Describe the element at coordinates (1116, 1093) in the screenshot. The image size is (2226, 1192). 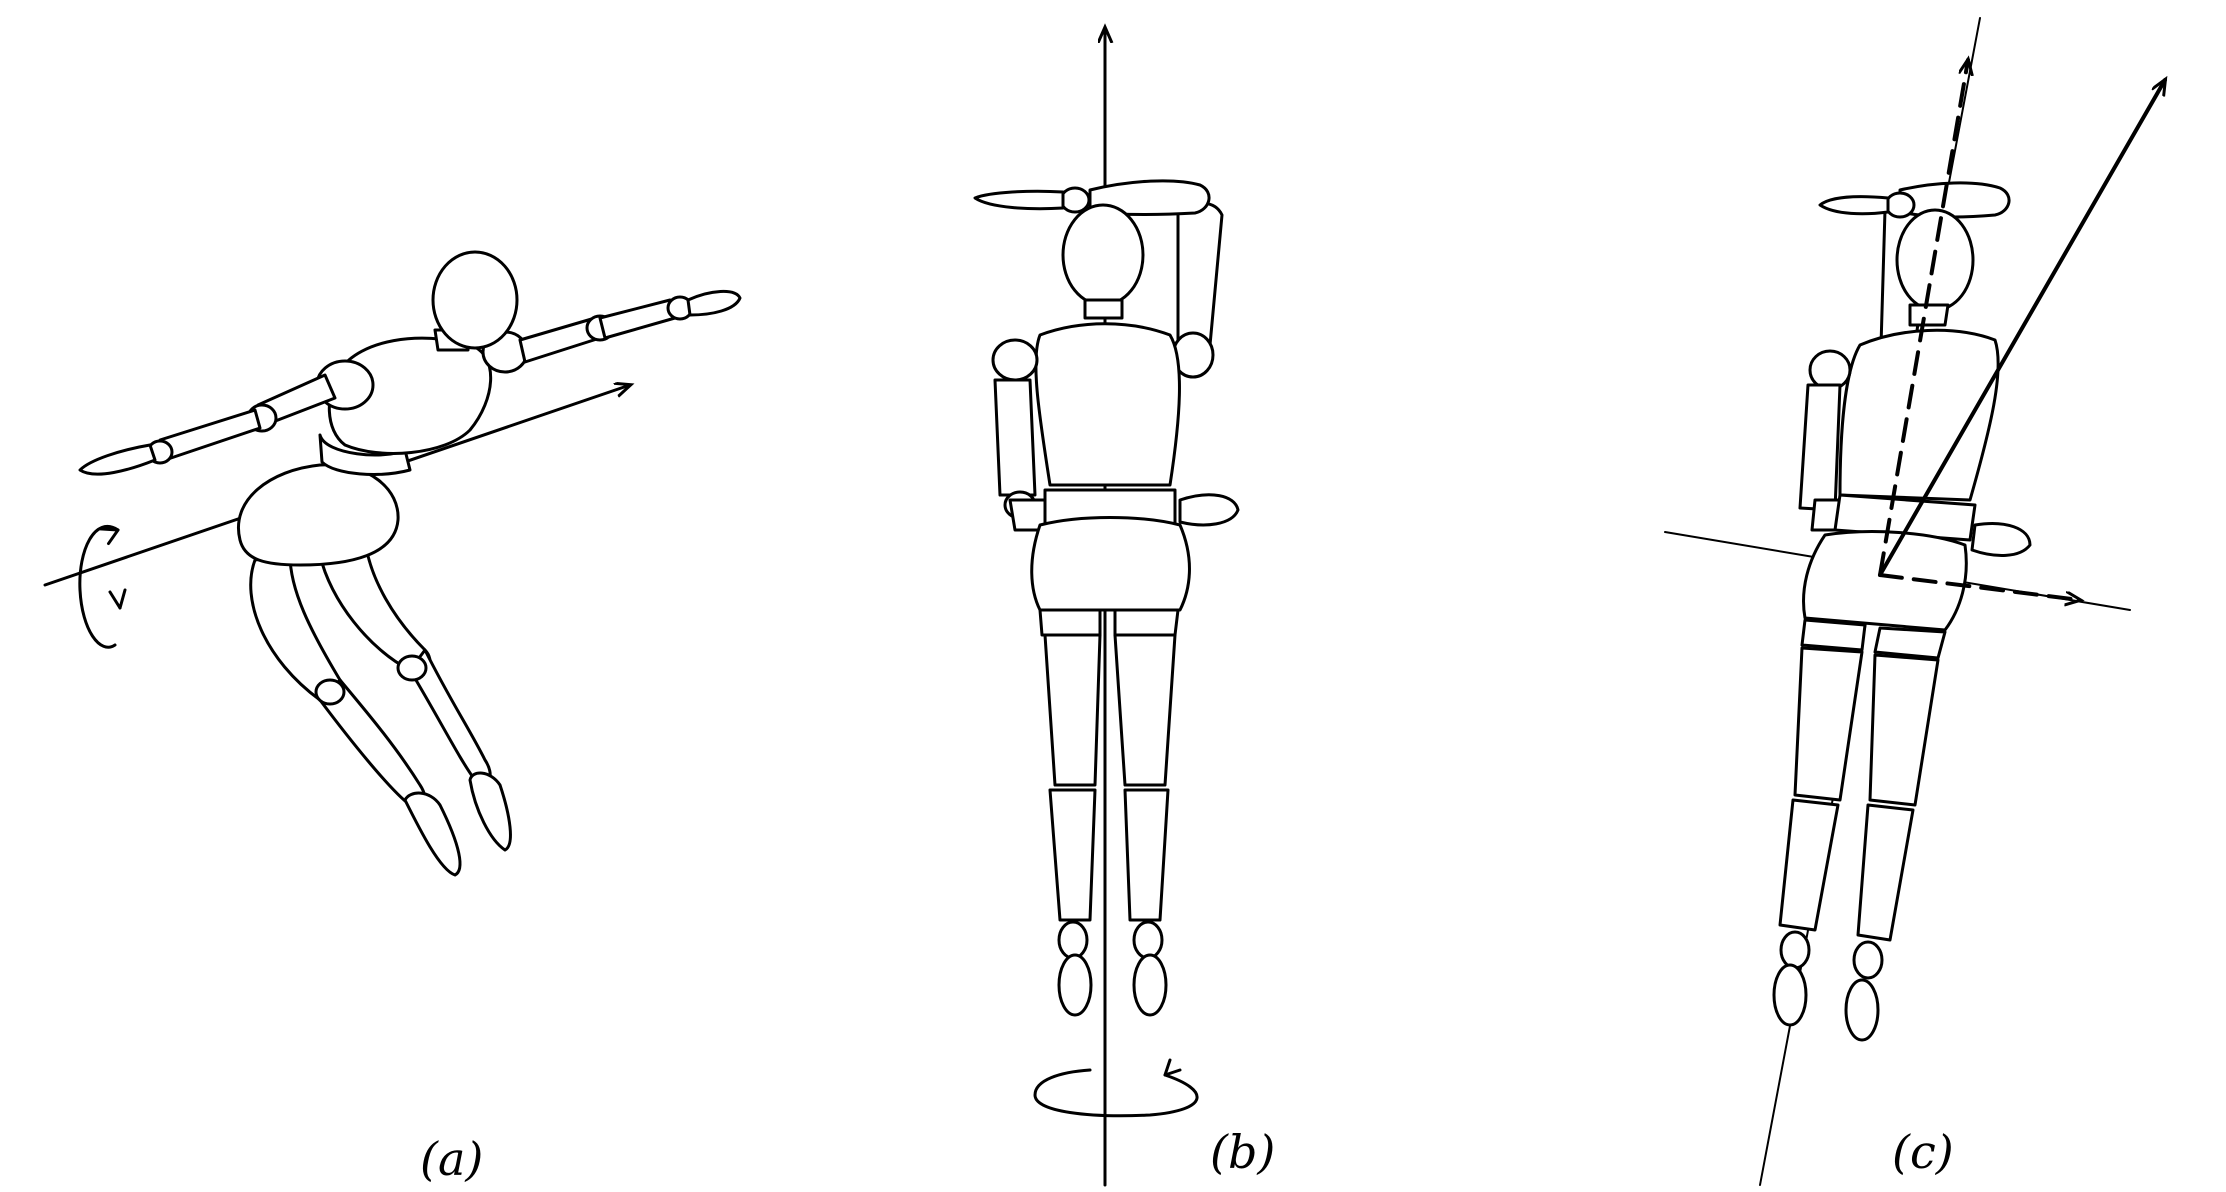
I see `rotation-arrow-b` at that location.